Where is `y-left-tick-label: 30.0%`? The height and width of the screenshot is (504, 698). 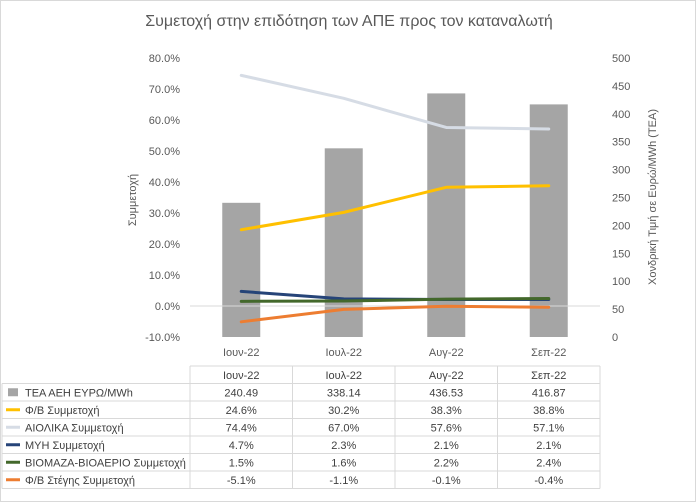
y-left-tick-label: 30.0% is located at coordinates (164, 214).